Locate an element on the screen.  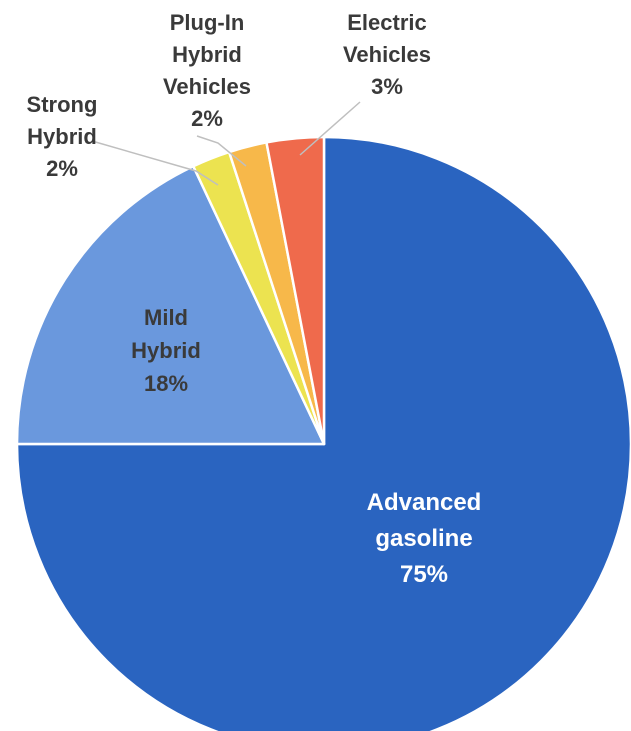
slice-name-label: Electric is located at coordinates (387, 22).